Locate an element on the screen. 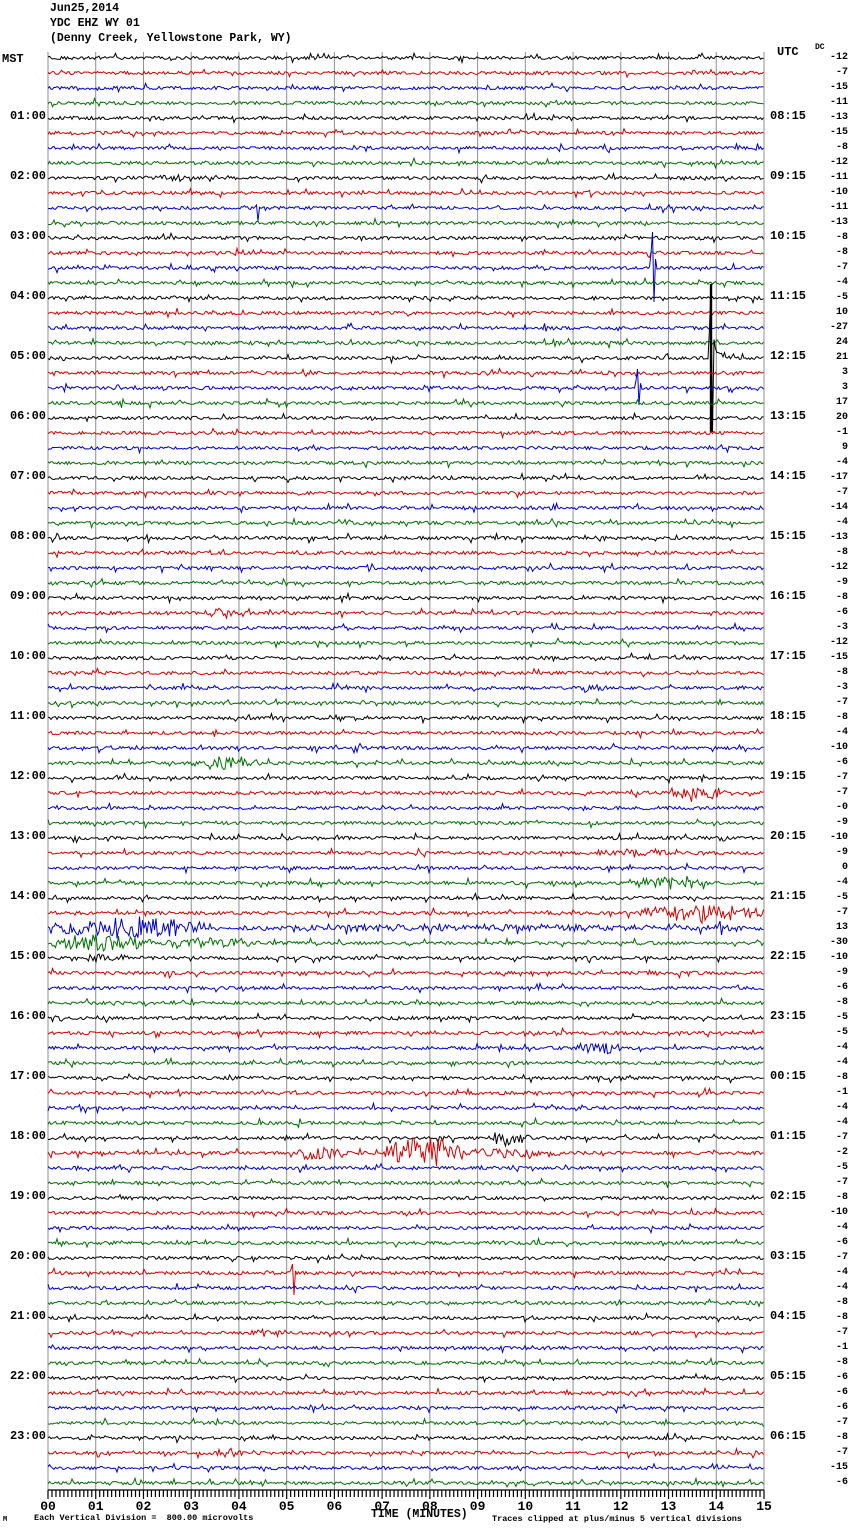  x-axis-title: TIME (MINUTES) is located at coordinates (419, 1514).